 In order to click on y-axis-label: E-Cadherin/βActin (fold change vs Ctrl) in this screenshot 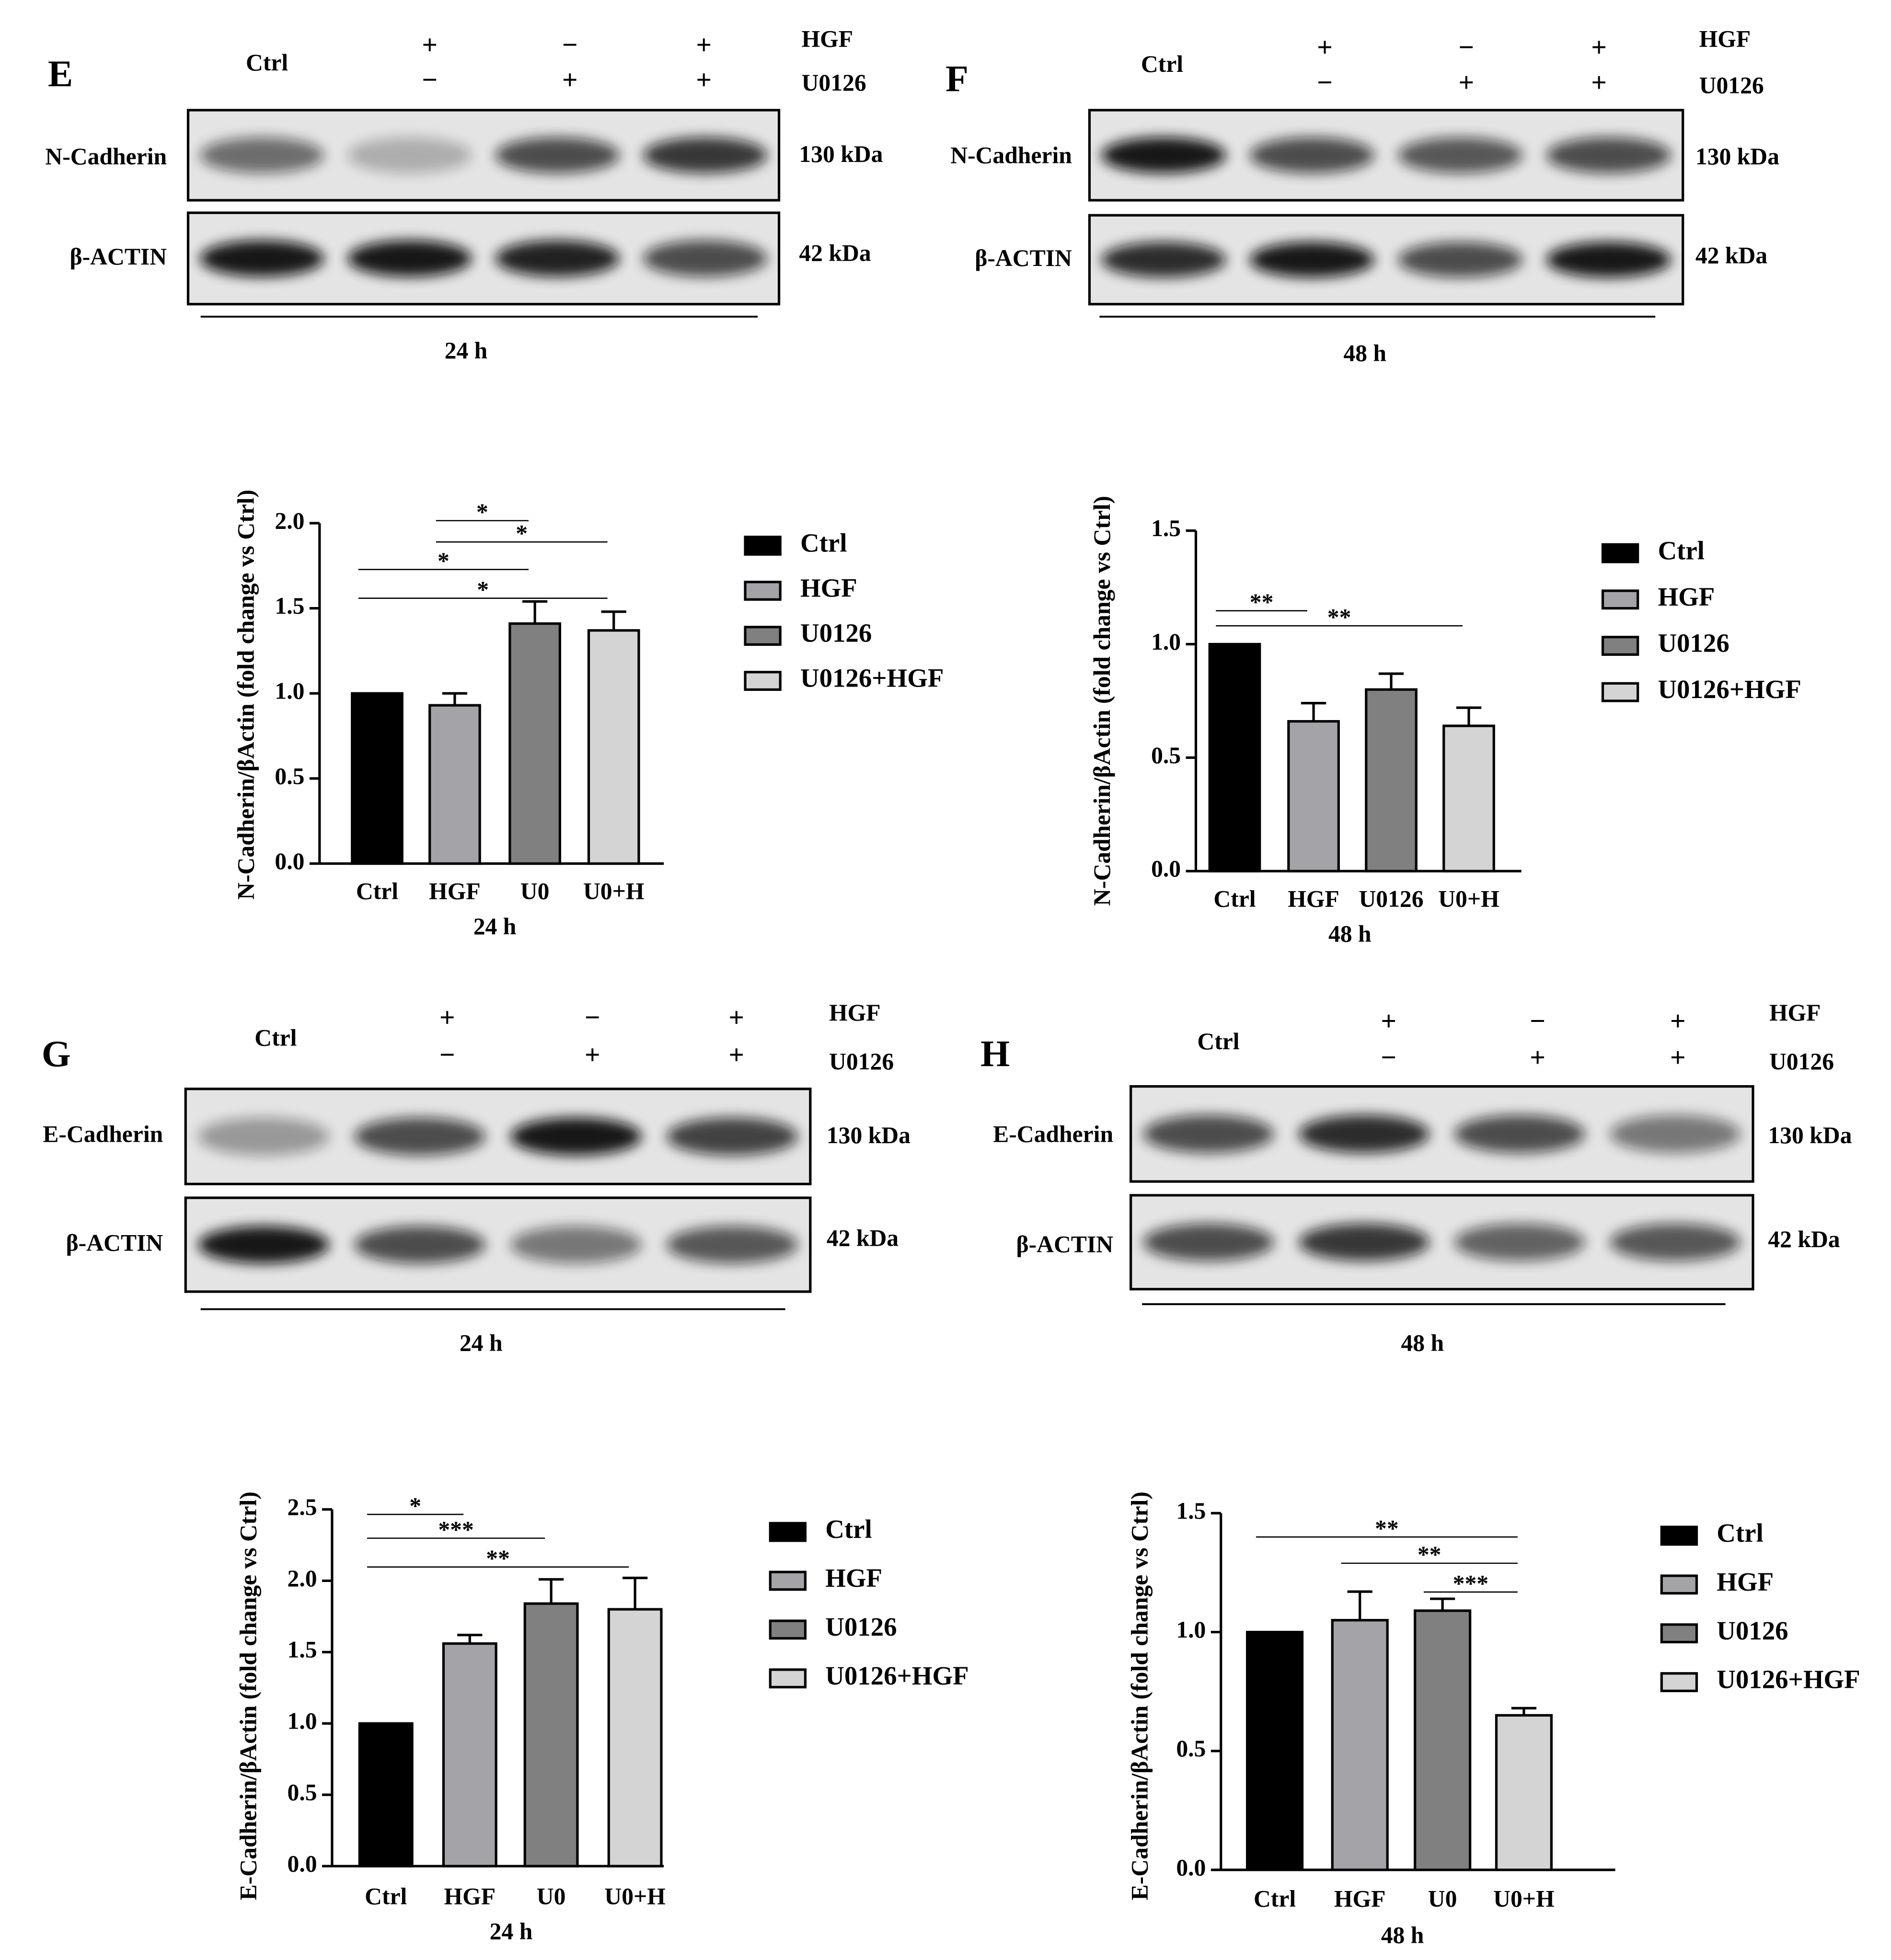, I will do `click(248, 1695)`.